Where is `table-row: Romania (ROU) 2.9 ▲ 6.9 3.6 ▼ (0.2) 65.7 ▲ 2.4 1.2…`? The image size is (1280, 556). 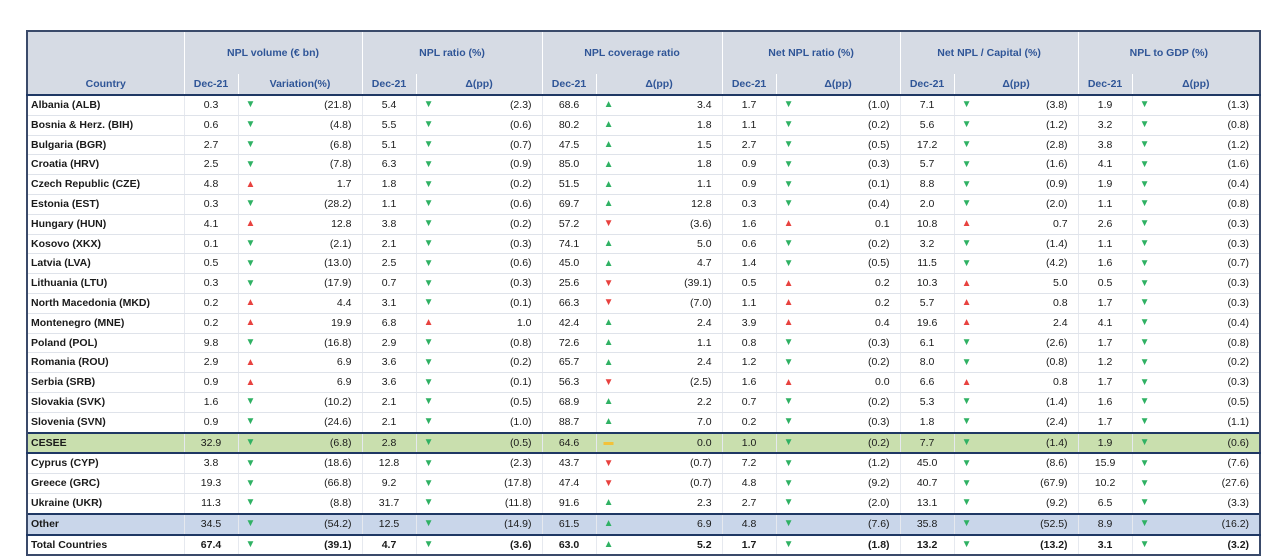 table-row: Romania (ROU) 2.9 ▲ 6.9 3.6 ▼ (0.2) 65.7 ▲ 2.4 1.2… is located at coordinates (644, 363).